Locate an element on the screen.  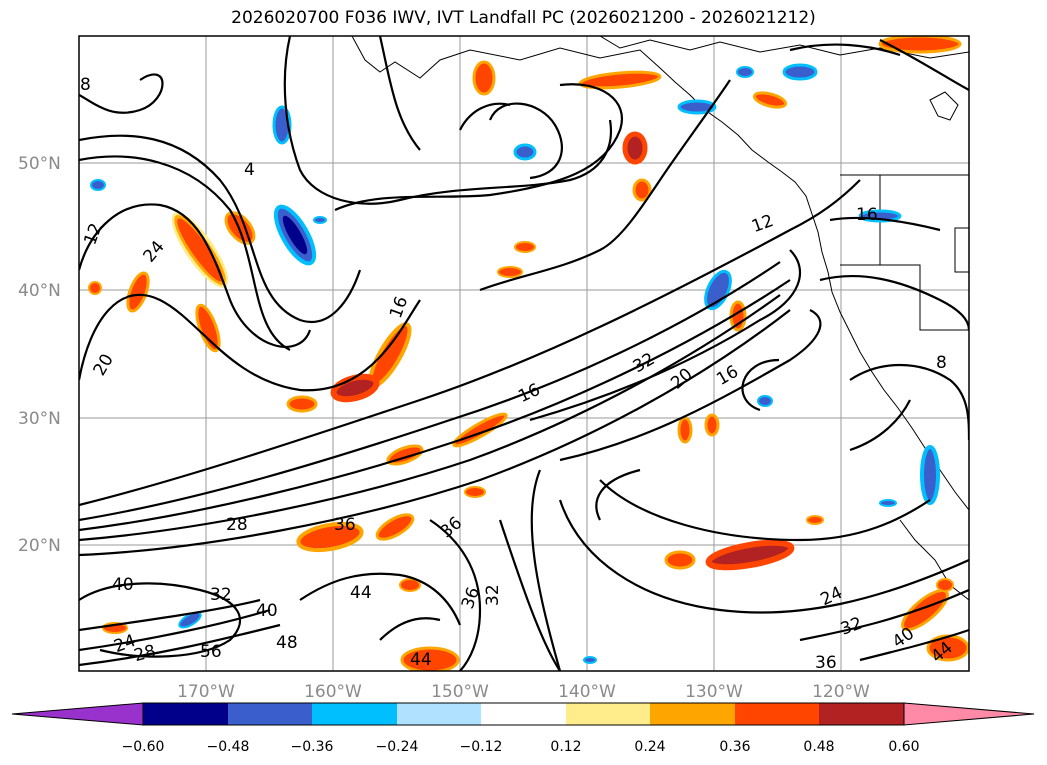
contour-label-28: 28 is located at coordinates (237, 525).